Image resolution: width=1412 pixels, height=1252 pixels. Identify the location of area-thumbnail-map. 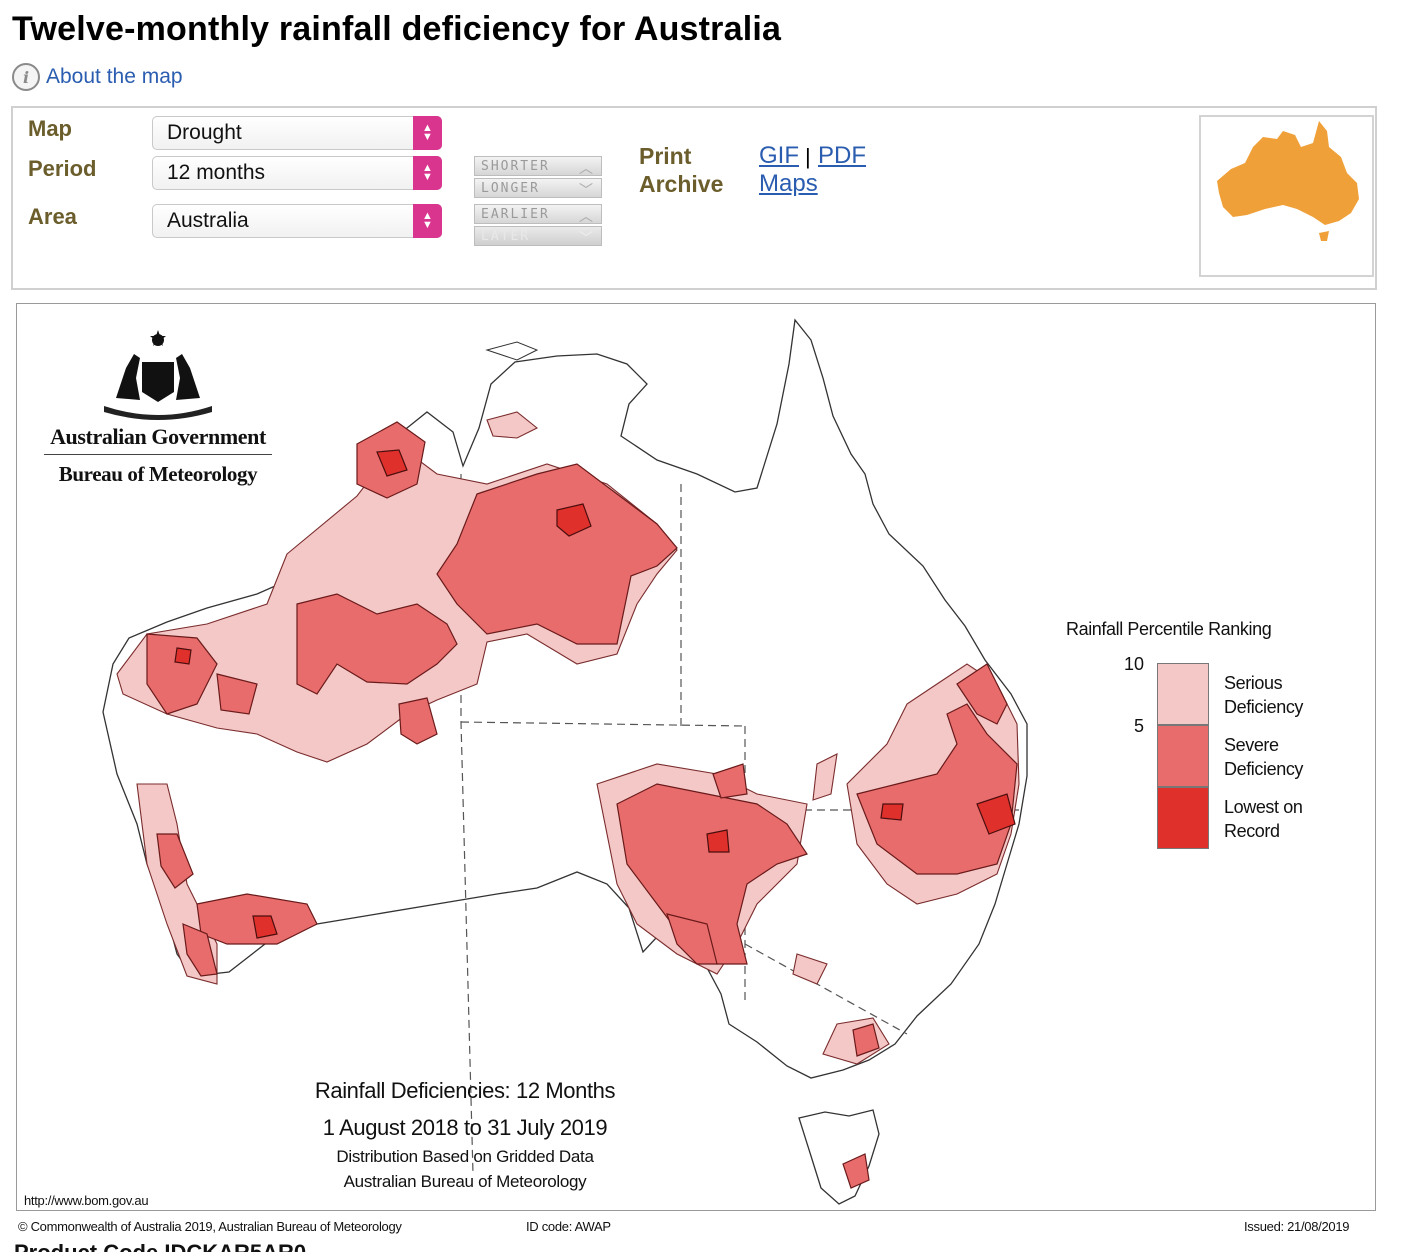
(1286, 196).